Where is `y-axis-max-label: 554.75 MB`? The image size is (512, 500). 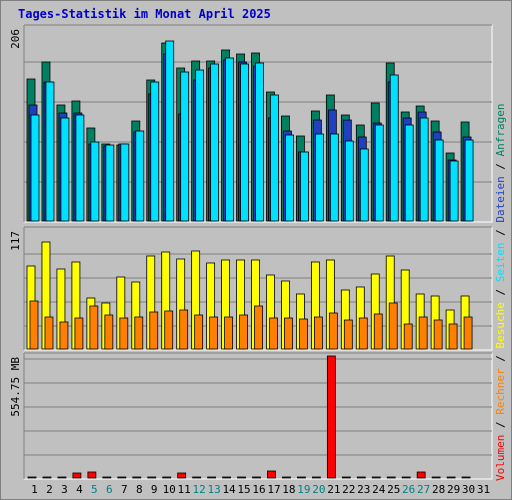
y-axis-max-label: 554.75 MB is located at coordinates (15, 387).